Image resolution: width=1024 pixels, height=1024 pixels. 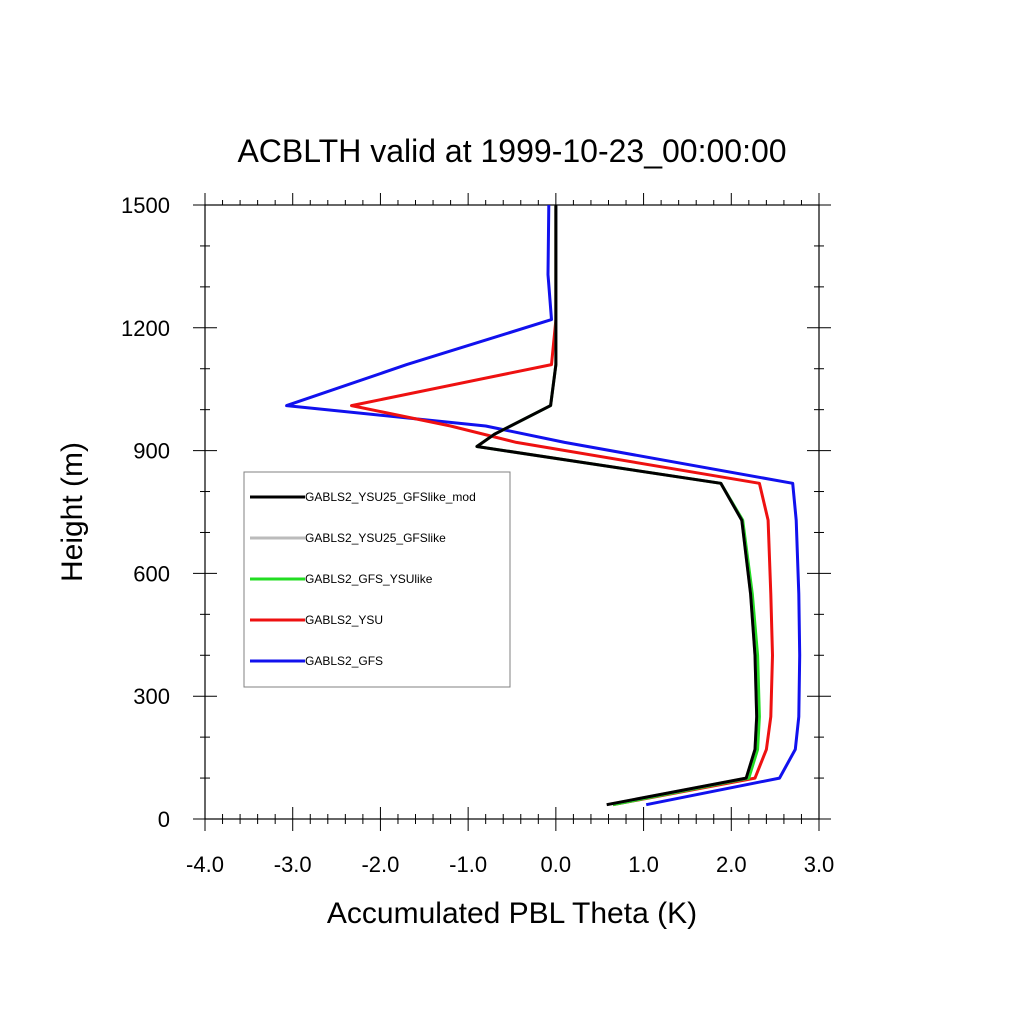 I want to click on legend-label: GABLS2_GFS_YSUlike, so click(x=369, y=579).